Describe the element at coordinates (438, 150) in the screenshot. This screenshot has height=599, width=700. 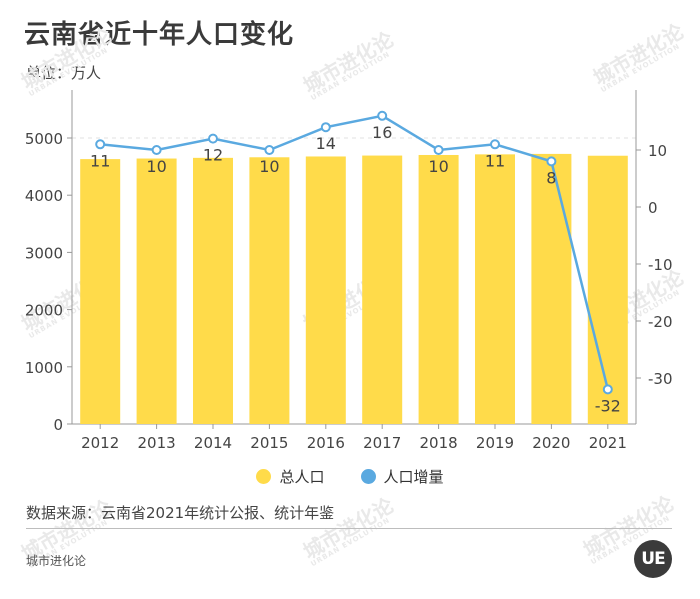
I see `point-2018` at that location.